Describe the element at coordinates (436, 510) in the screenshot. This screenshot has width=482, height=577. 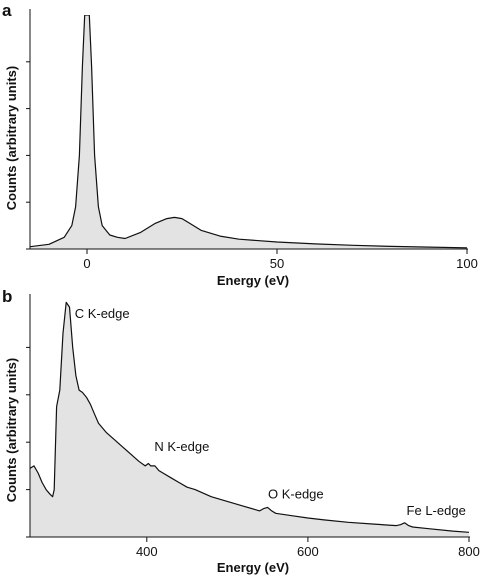
I see `panel-b-annotation: Fe L-edge` at that location.